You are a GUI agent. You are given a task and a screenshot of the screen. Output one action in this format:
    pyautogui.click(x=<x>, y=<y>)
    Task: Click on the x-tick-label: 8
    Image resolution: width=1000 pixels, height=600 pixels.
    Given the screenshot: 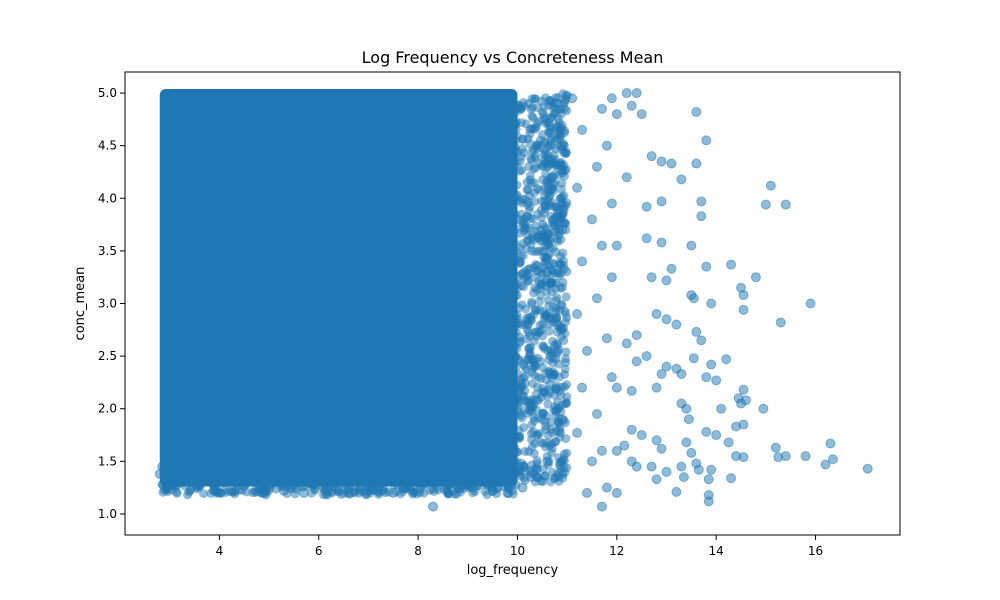 What is the action you would take?
    pyautogui.click(x=418, y=551)
    